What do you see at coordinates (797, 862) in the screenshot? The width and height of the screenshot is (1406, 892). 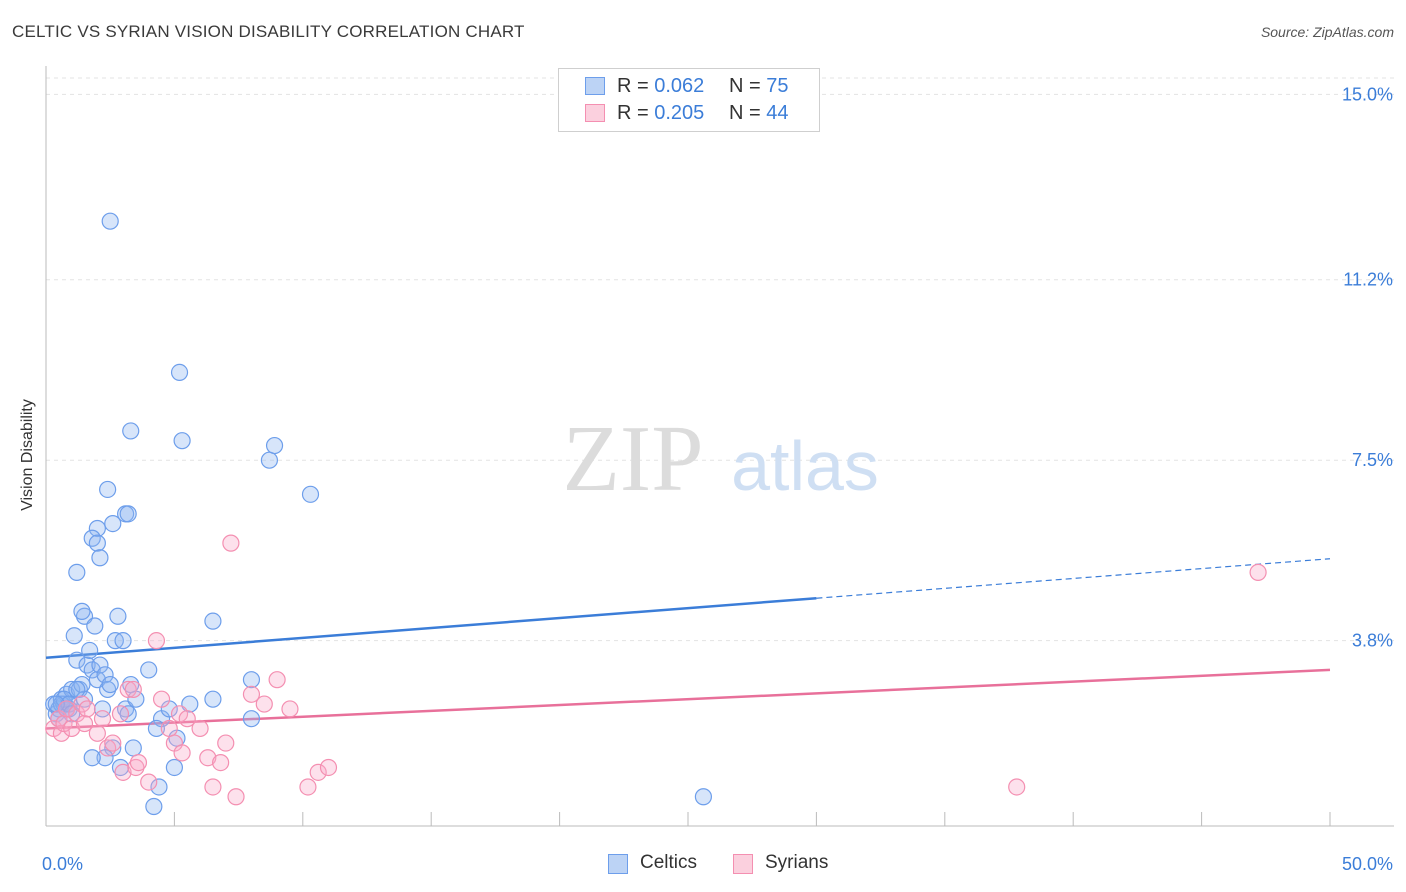 I see `series-label-syrians: Syrians` at bounding box center [797, 862].